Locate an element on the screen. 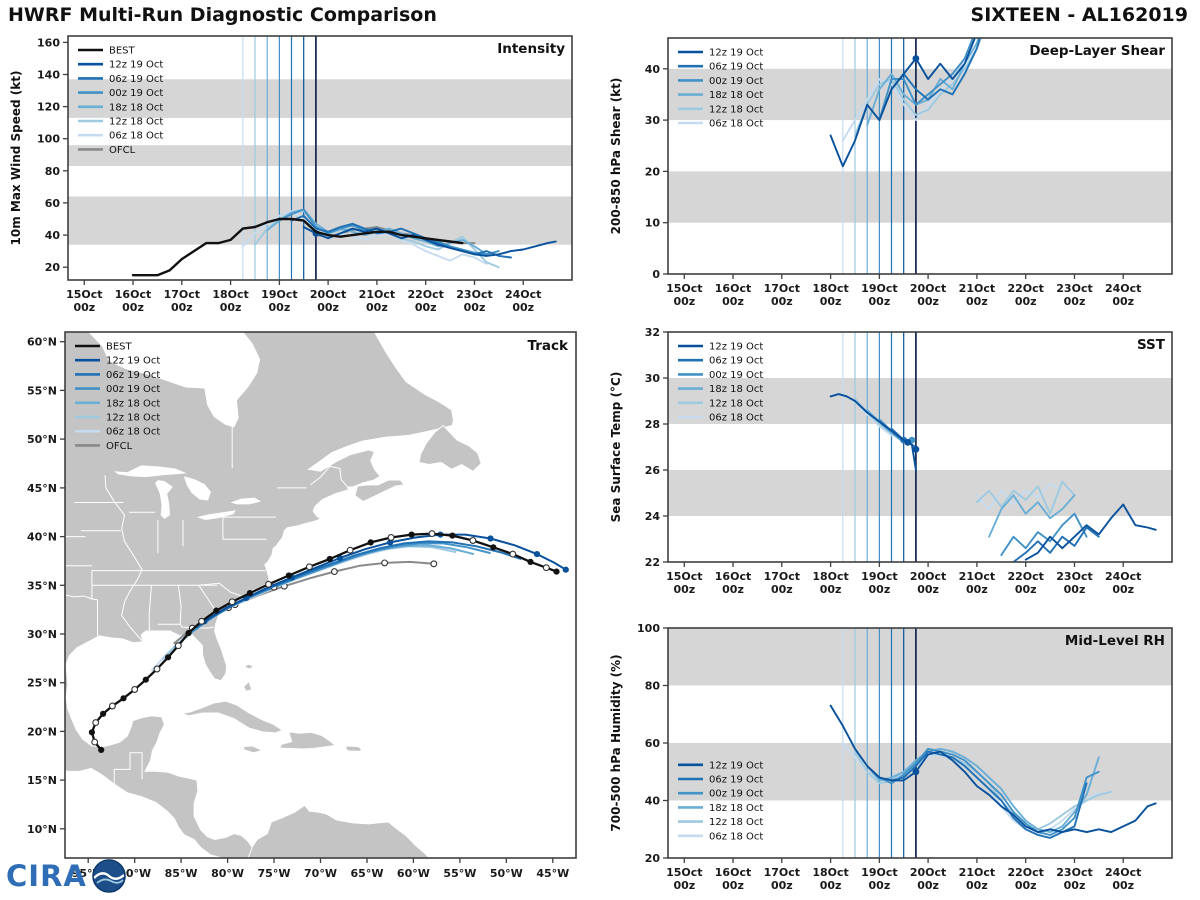 The height and width of the screenshot is (900, 1200). svg-text: 160 is located at coordinates (48, 42).